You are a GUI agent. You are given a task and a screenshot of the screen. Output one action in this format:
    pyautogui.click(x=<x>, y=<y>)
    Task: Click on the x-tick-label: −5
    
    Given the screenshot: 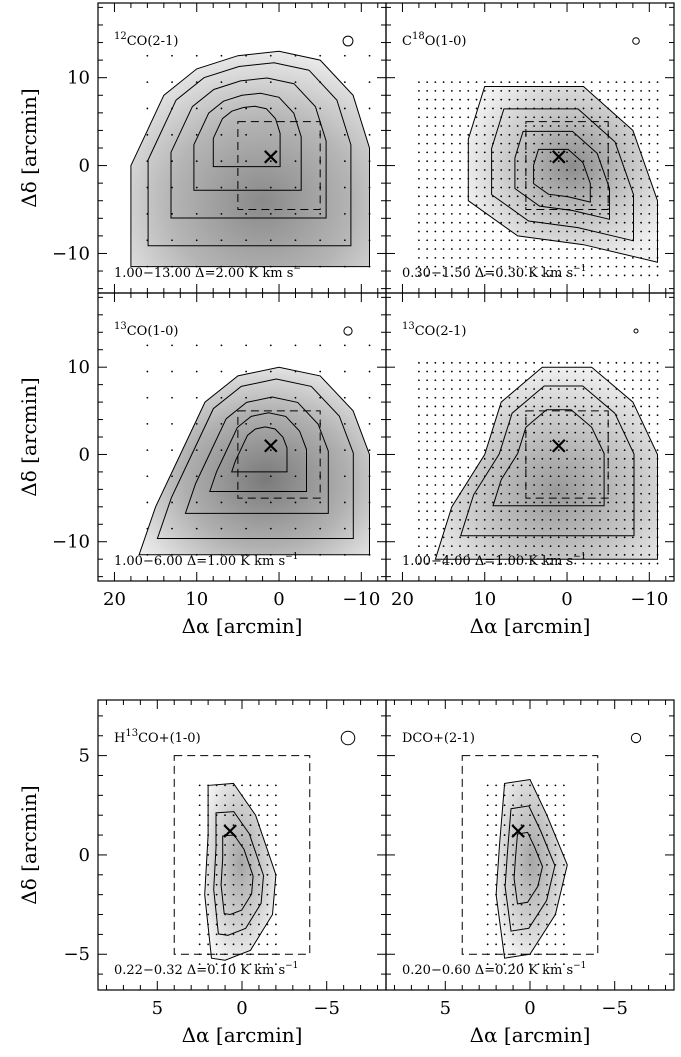 What is the action you would take?
    pyautogui.click(x=326, y=1008)
    